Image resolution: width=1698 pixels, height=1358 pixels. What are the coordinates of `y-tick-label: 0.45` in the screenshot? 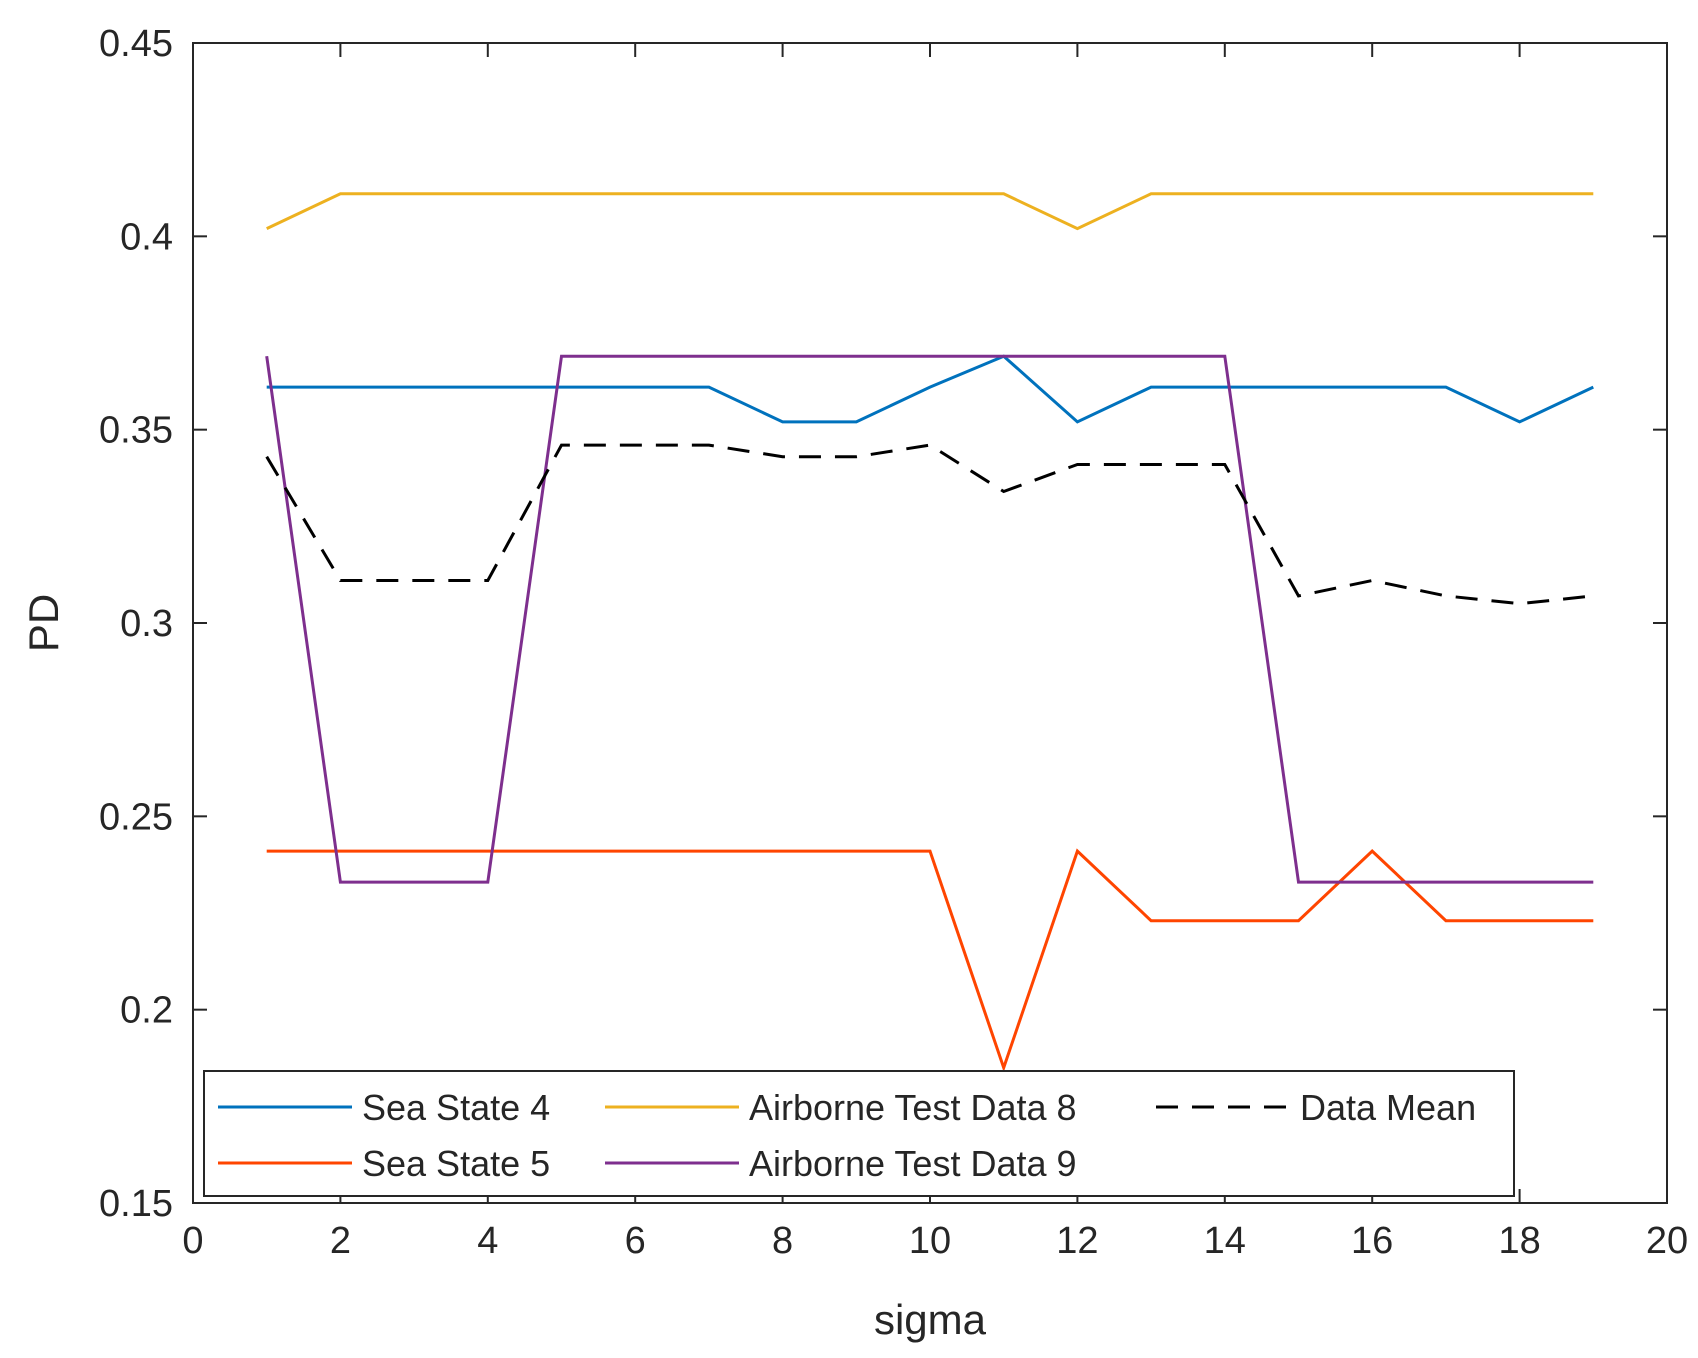 It's located at (136, 44).